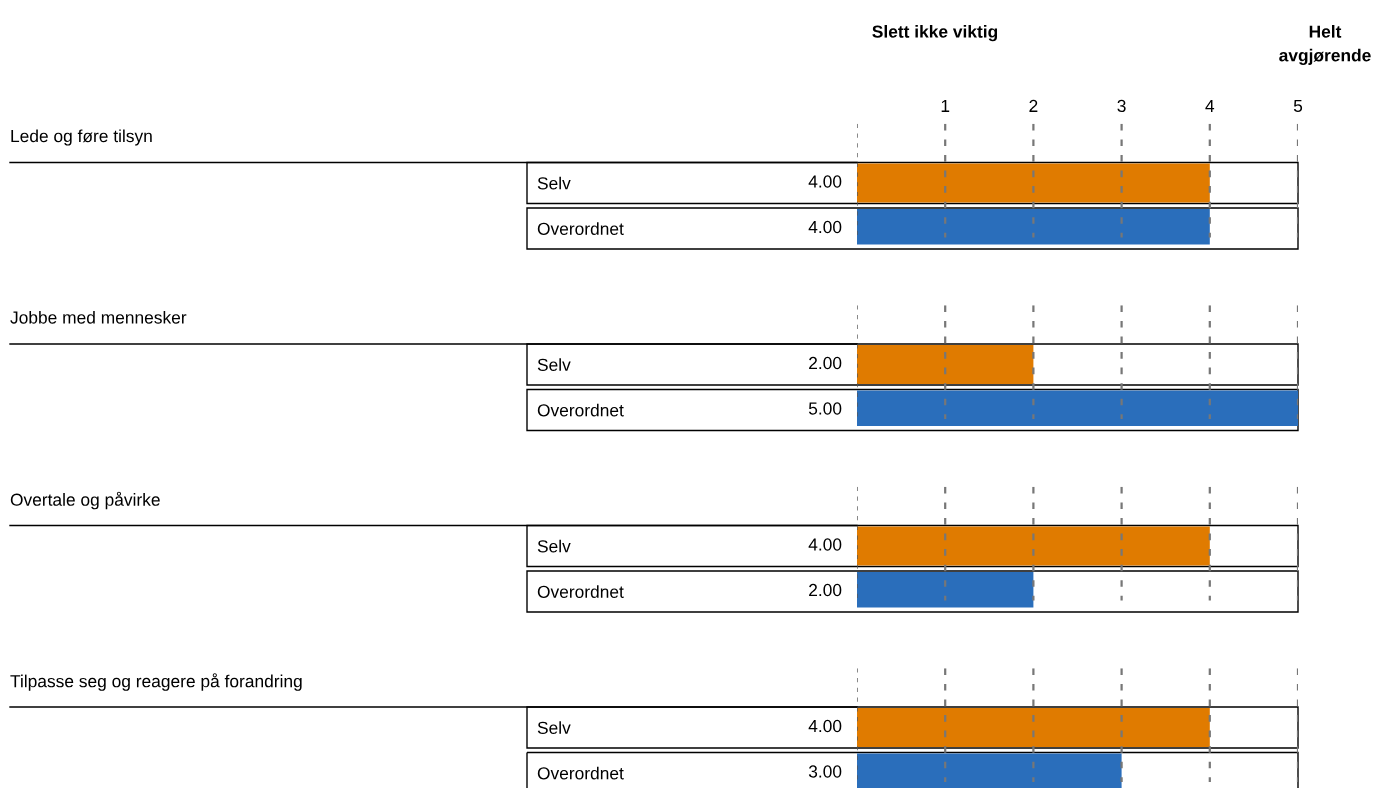 This screenshot has width=1381, height=788. I want to click on x-tick-label: 3, so click(1121, 106).